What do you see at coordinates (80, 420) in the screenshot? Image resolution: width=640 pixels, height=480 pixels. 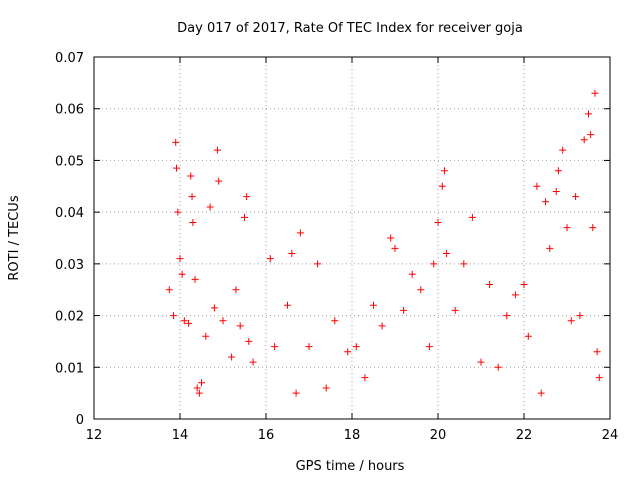 I see `y-tick-label: 0` at bounding box center [80, 420].